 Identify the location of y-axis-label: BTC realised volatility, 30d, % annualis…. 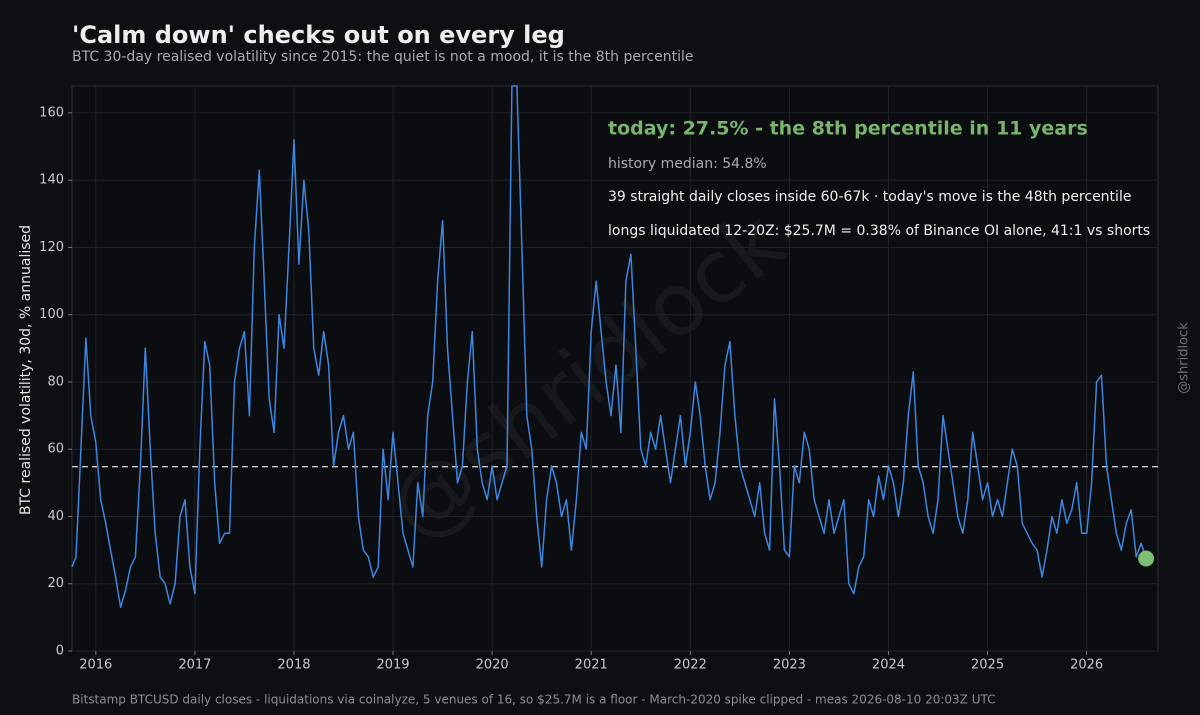
(26, 370).